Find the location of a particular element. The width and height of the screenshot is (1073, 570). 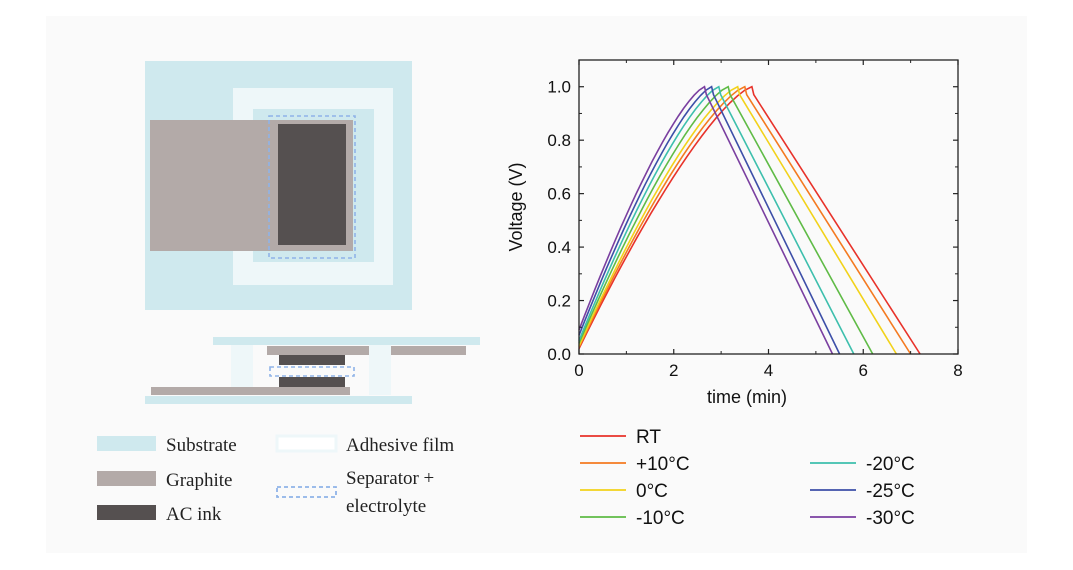

y-axis-label: Voltage (V) is located at coordinates (516, 206).